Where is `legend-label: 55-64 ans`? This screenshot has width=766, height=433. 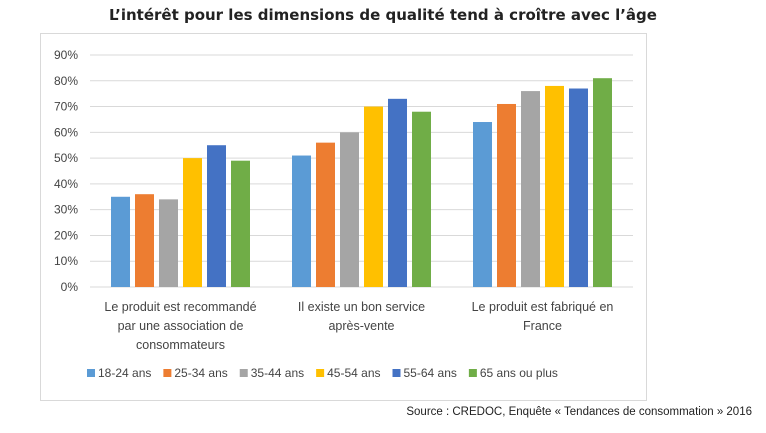
legend-label: 55-64 ans is located at coordinates (430, 373).